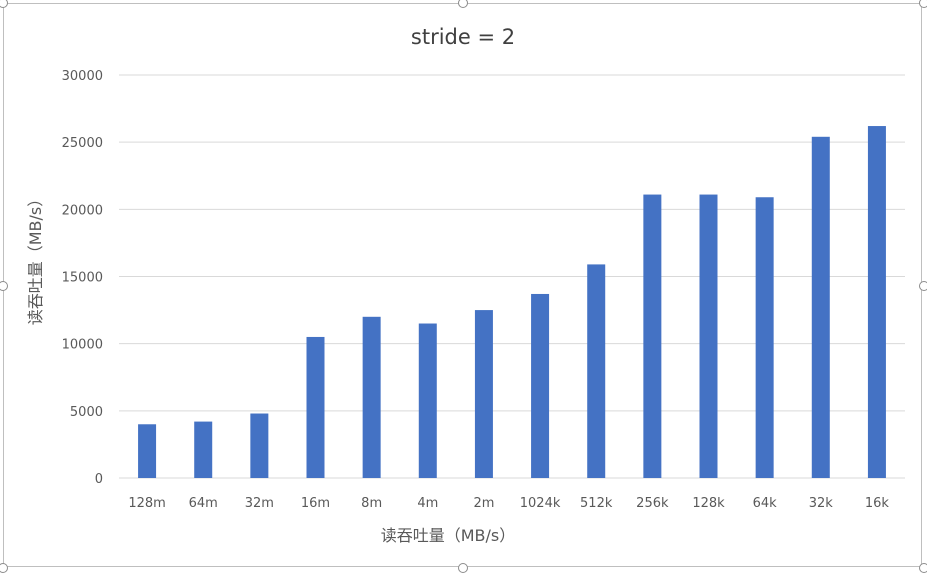 The height and width of the screenshot is (573, 927). I want to click on x-tick-label: 512k, so click(596, 503).